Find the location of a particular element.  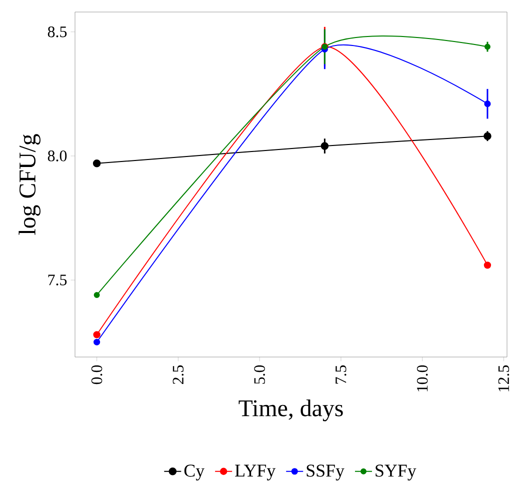

y-axis-title: log CFU/g is located at coordinates (29, 184).